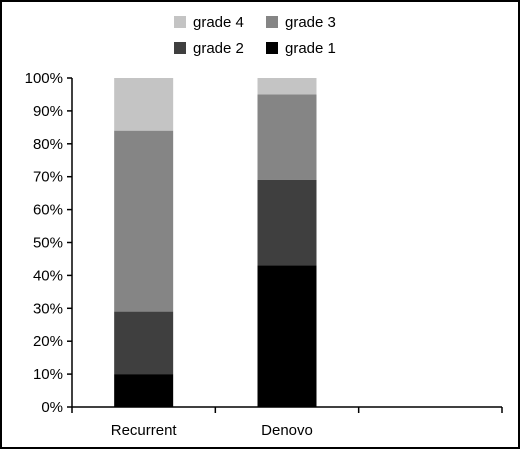 Image resolution: width=520 pixels, height=449 pixels. I want to click on x-tick-label-recurrent: Recurrent, so click(144, 430).